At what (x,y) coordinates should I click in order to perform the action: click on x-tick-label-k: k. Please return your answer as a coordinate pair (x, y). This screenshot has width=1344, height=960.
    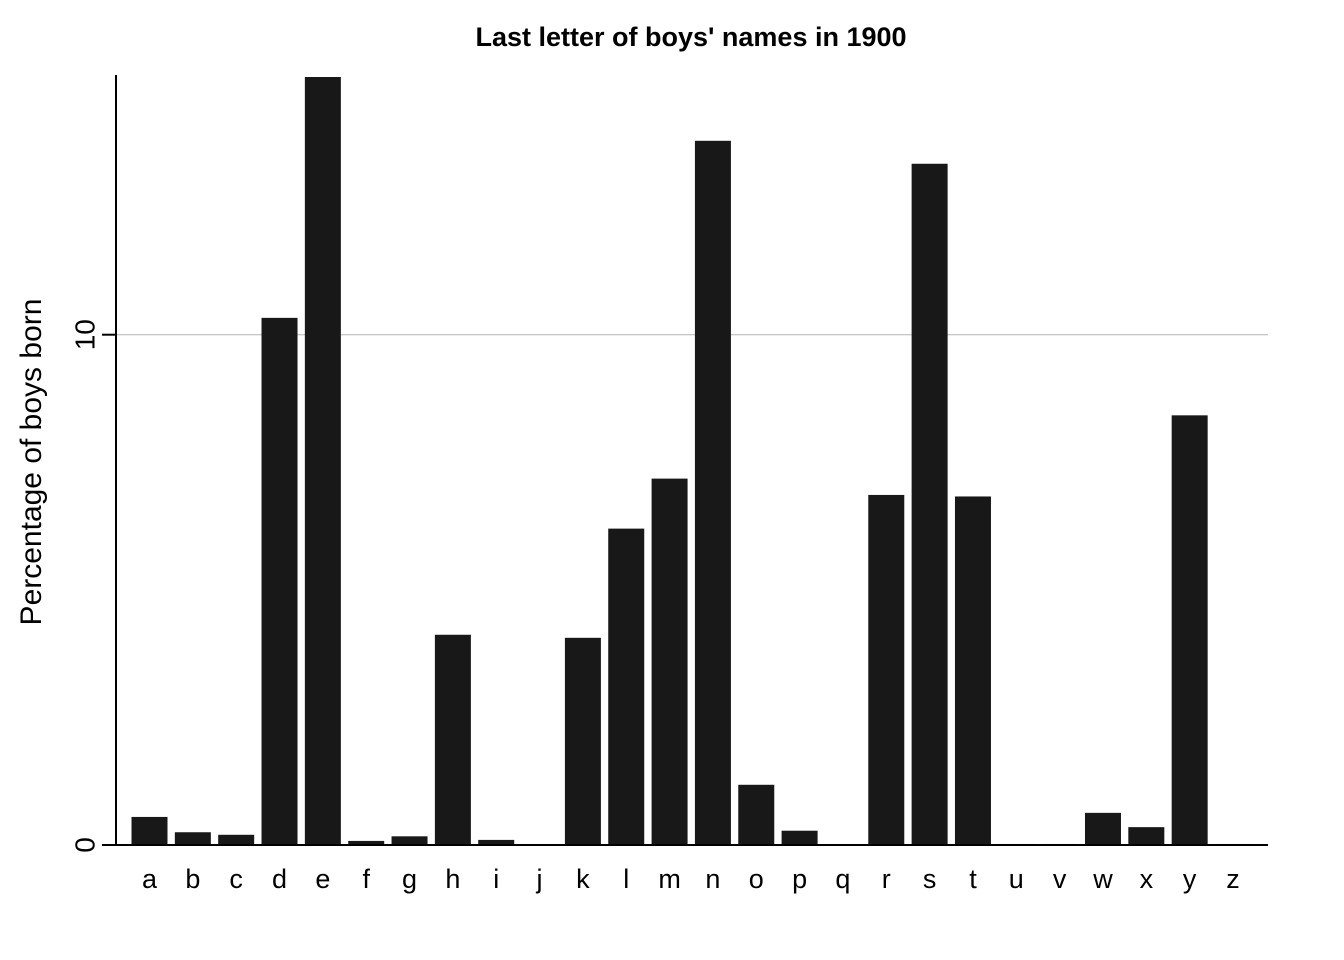
    Looking at the image, I should click on (583, 879).